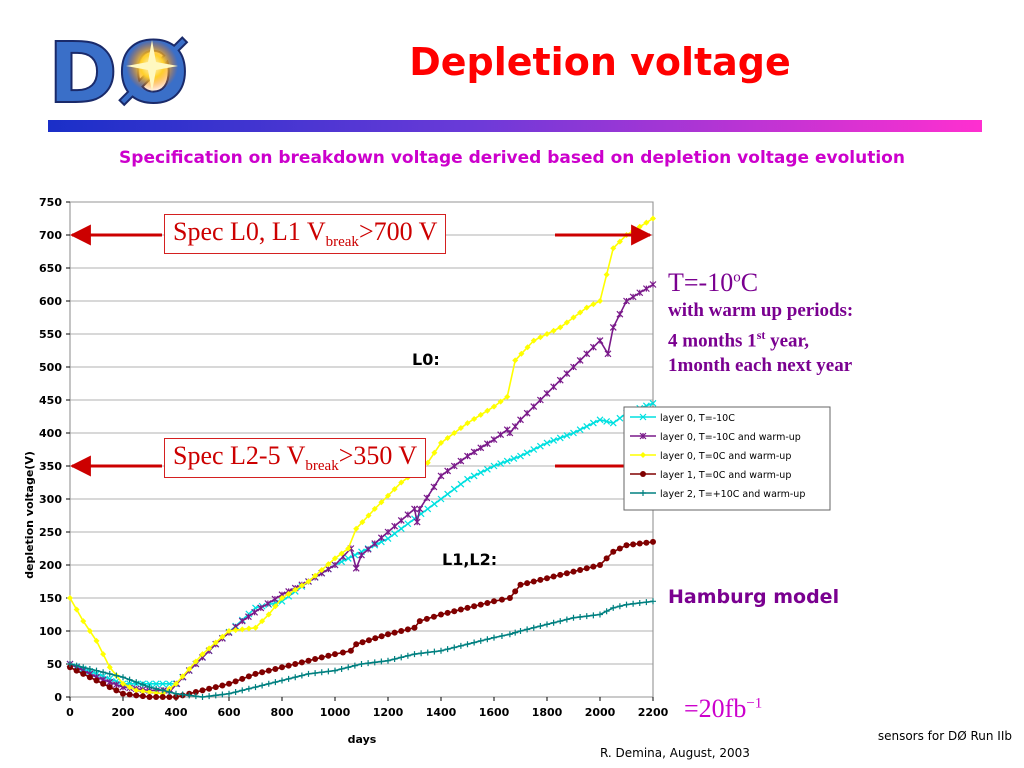 This screenshot has width=1024, height=768. I want to click on luminosity-label: =20fb−1, so click(723, 709).